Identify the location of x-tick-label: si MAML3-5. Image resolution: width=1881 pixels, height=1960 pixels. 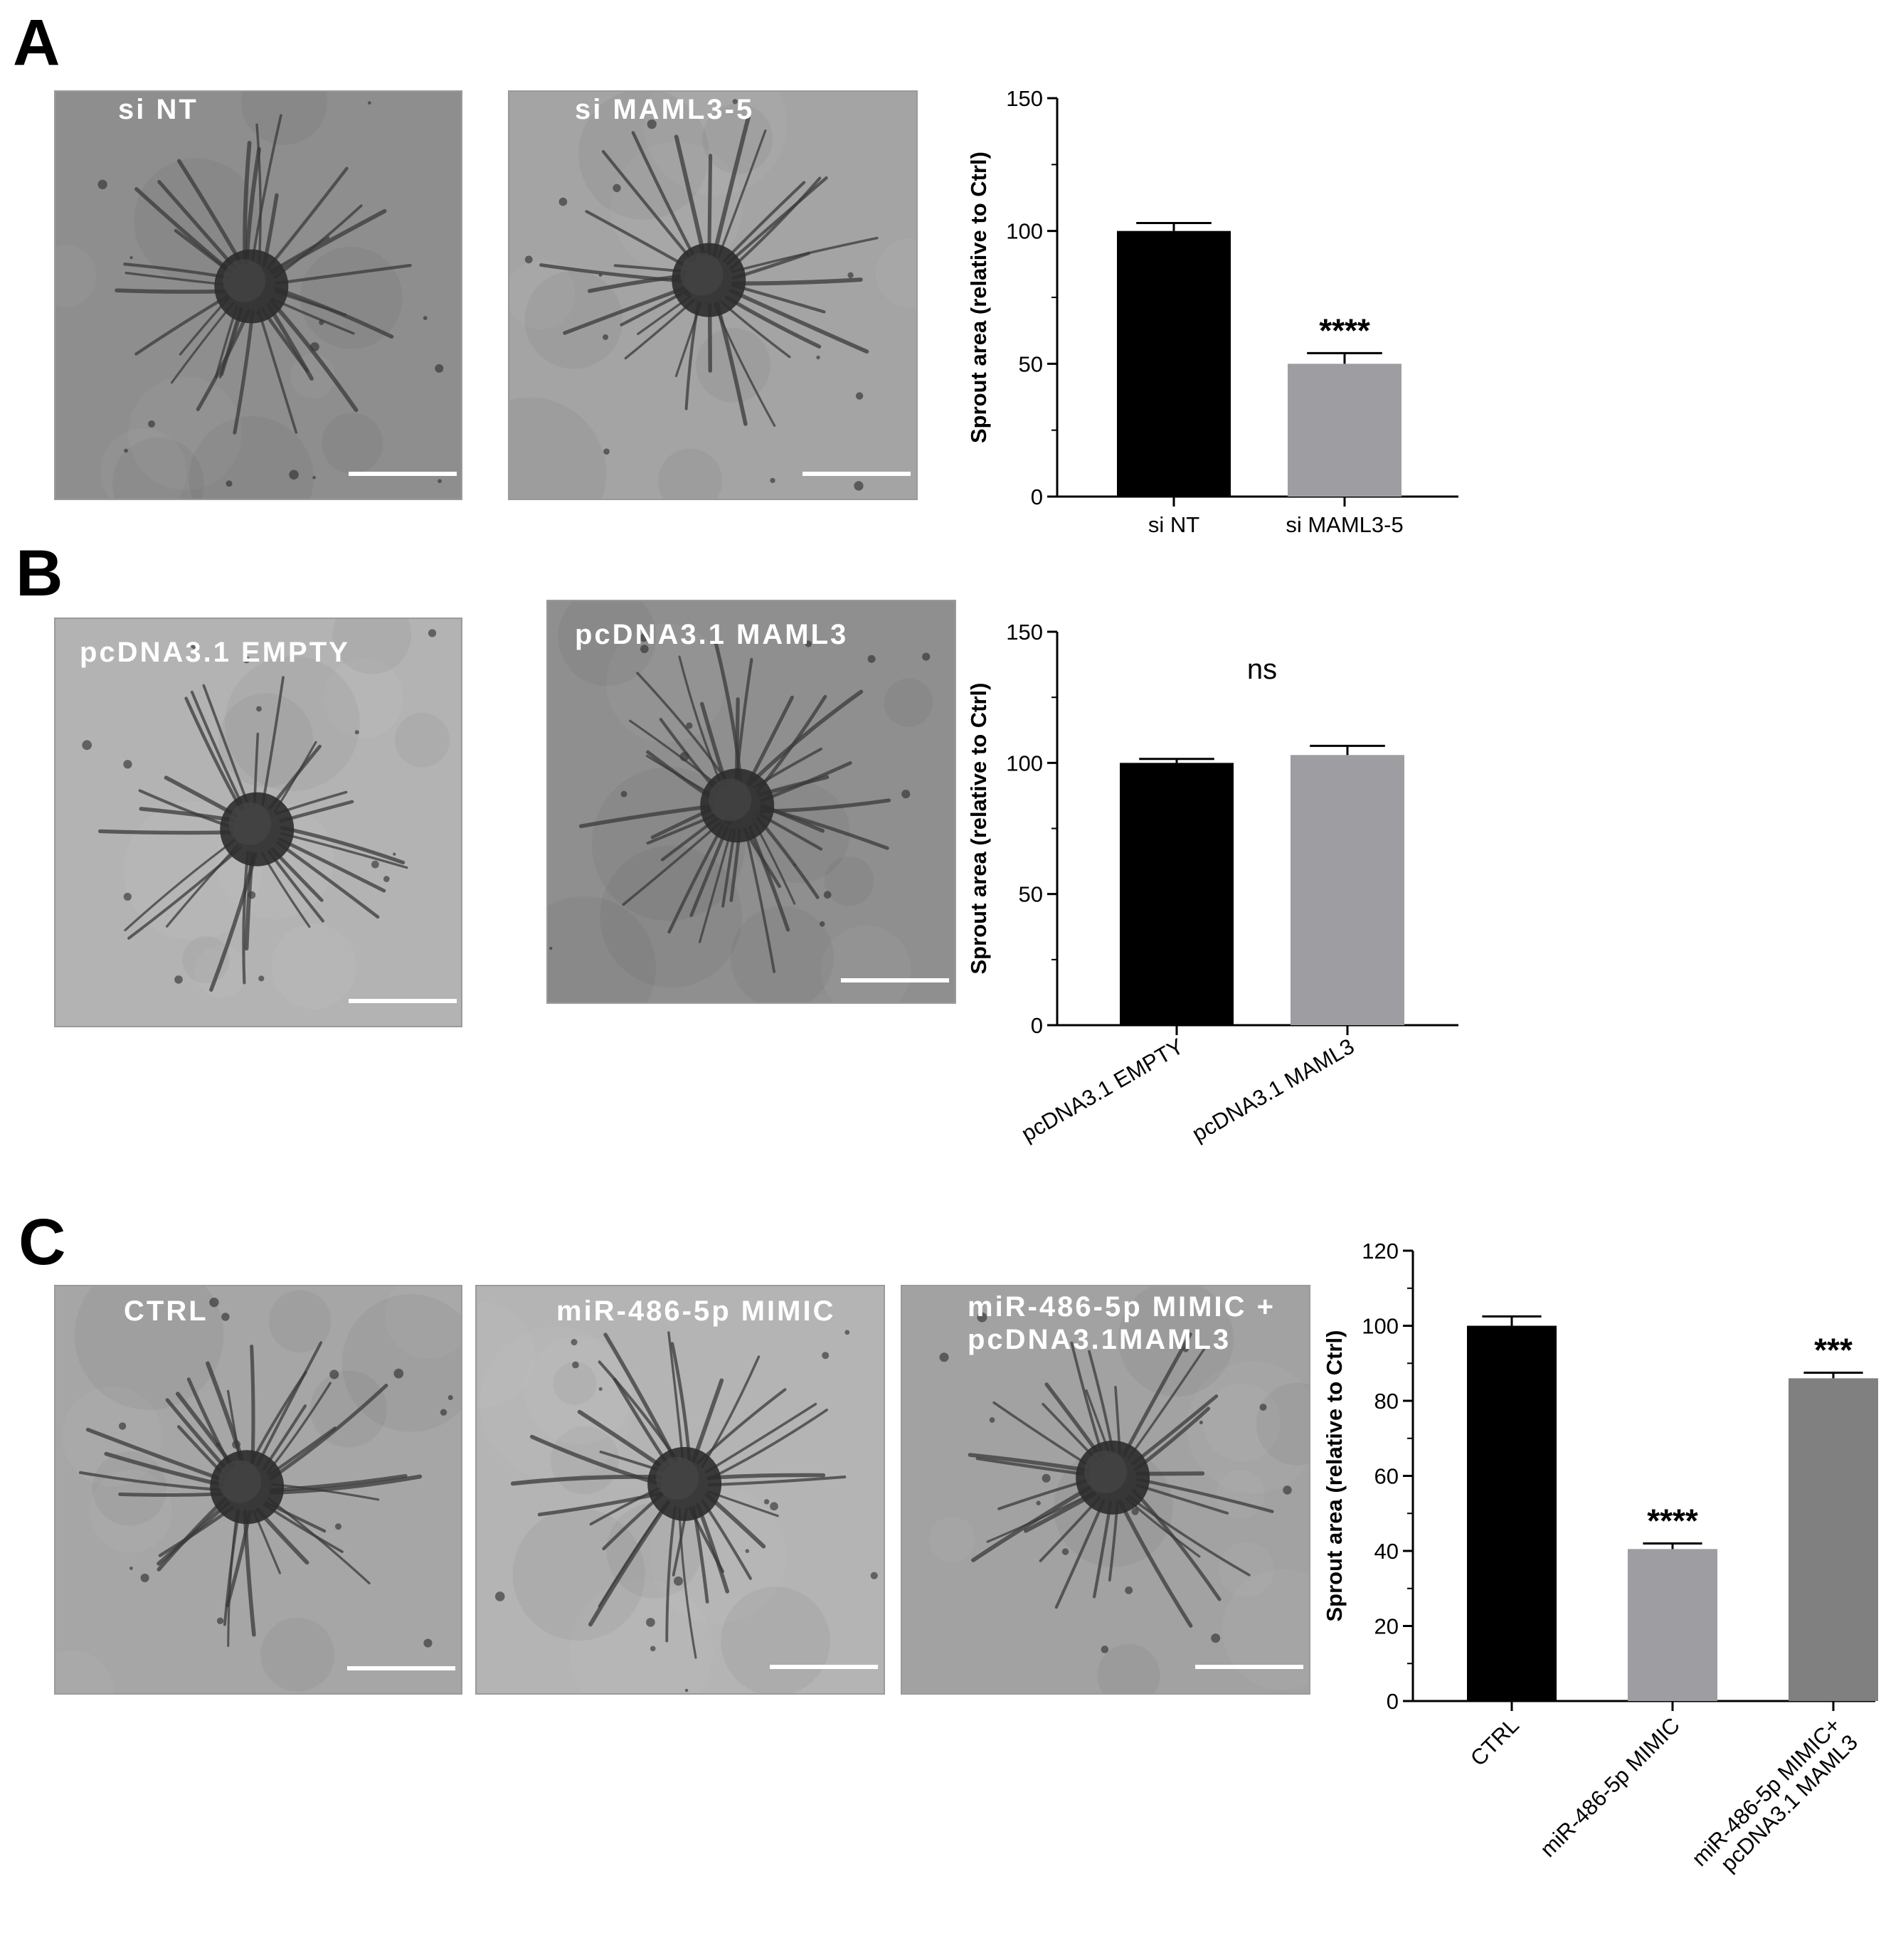
(1344, 524).